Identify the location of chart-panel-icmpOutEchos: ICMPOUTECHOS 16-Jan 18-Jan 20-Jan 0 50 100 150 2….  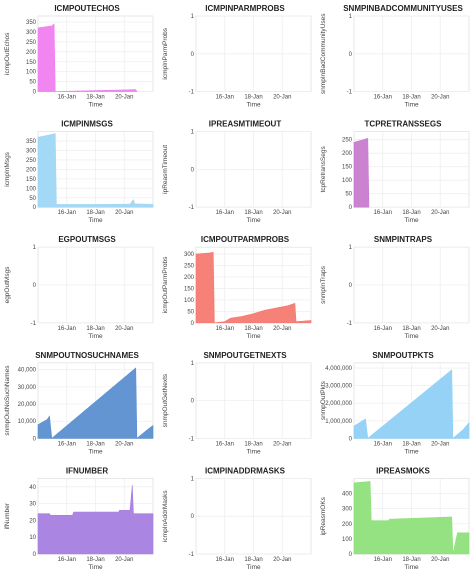
(79, 56).